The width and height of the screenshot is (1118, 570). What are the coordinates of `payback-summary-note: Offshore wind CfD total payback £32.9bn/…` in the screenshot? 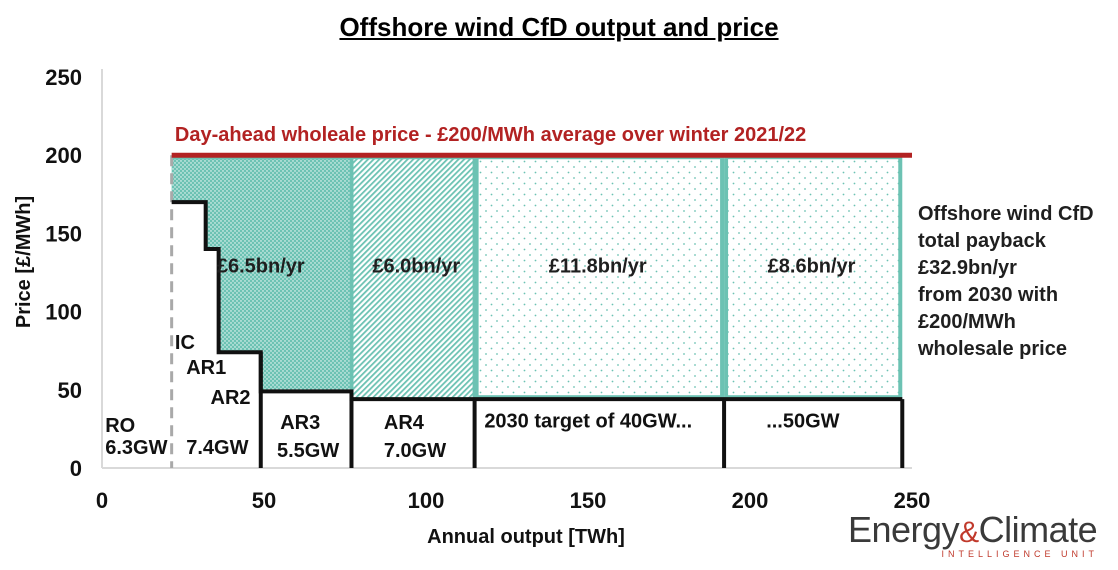 It's located at (1018, 282).